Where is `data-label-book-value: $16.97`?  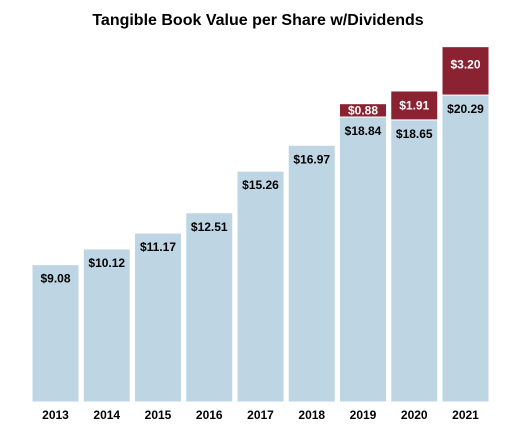
data-label-book-value: $16.97 is located at coordinates (311, 159).